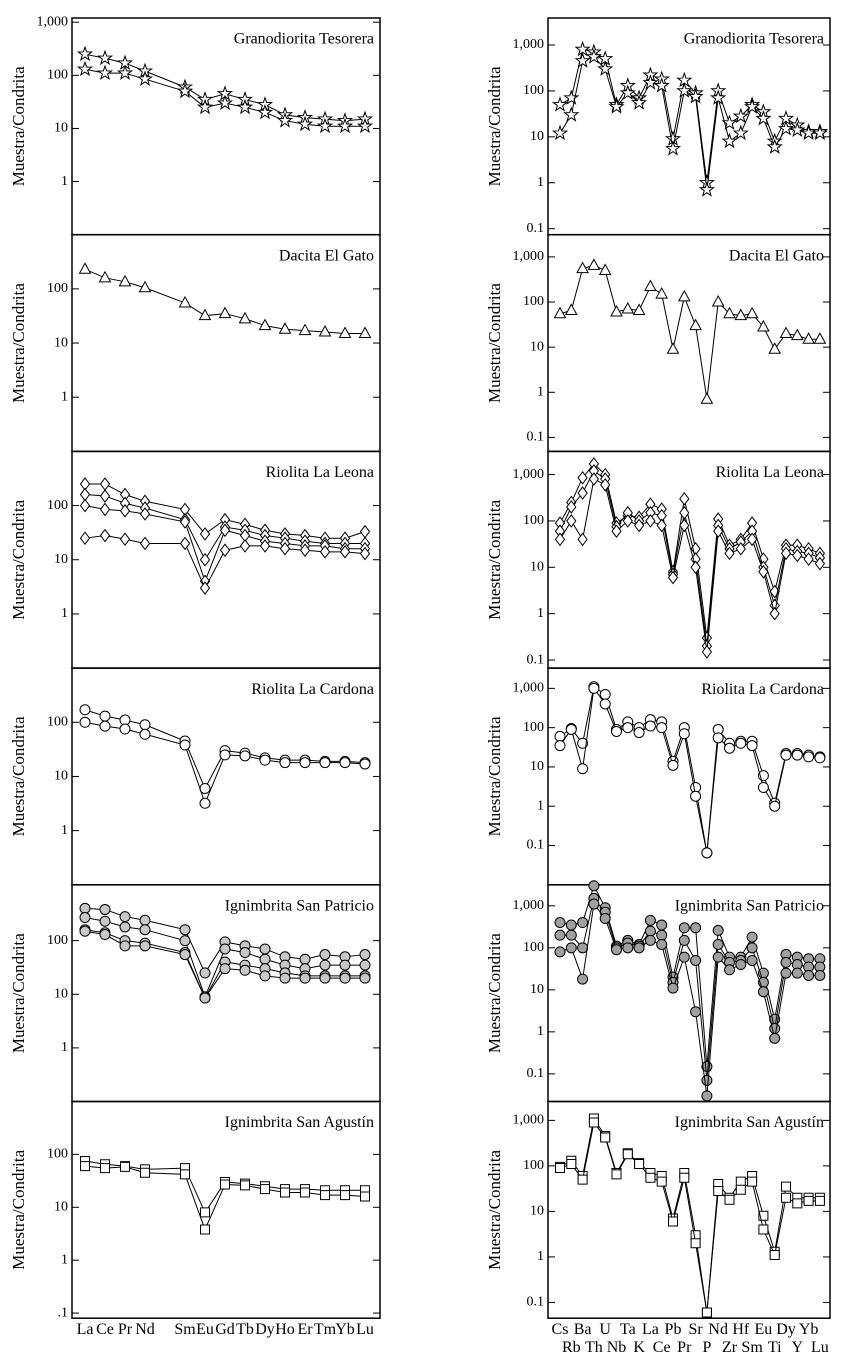 This screenshot has height=1358, width=868. What do you see at coordinates (730, 1347) in the screenshot?
I see `x-tick-label: Zr` at bounding box center [730, 1347].